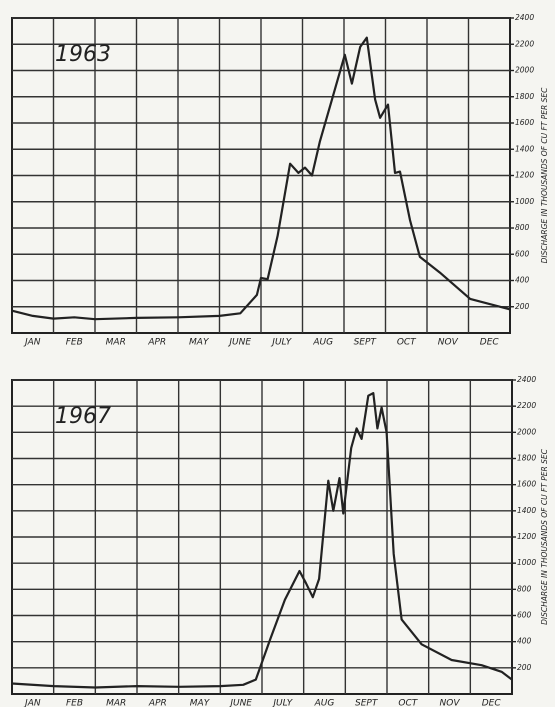 The width and height of the screenshot is (555, 707). What do you see at coordinates (83, 54) in the screenshot?
I see `chart-title: 1963` at bounding box center [83, 54].